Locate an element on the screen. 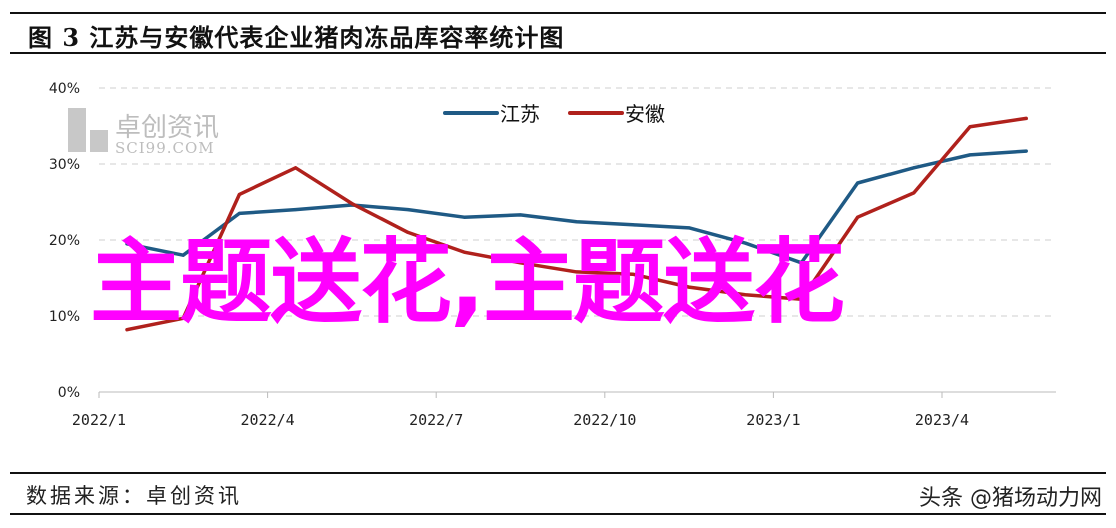 This screenshot has height=528, width=1116. chart-title: 图 3 江苏与安徽代表企业猪肉冻品库容率统计图 is located at coordinates (296, 37).